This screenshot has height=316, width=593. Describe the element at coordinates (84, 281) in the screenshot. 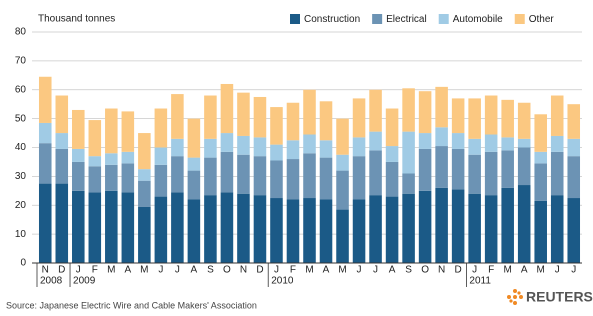

I see `year-label: 2009` at that location.